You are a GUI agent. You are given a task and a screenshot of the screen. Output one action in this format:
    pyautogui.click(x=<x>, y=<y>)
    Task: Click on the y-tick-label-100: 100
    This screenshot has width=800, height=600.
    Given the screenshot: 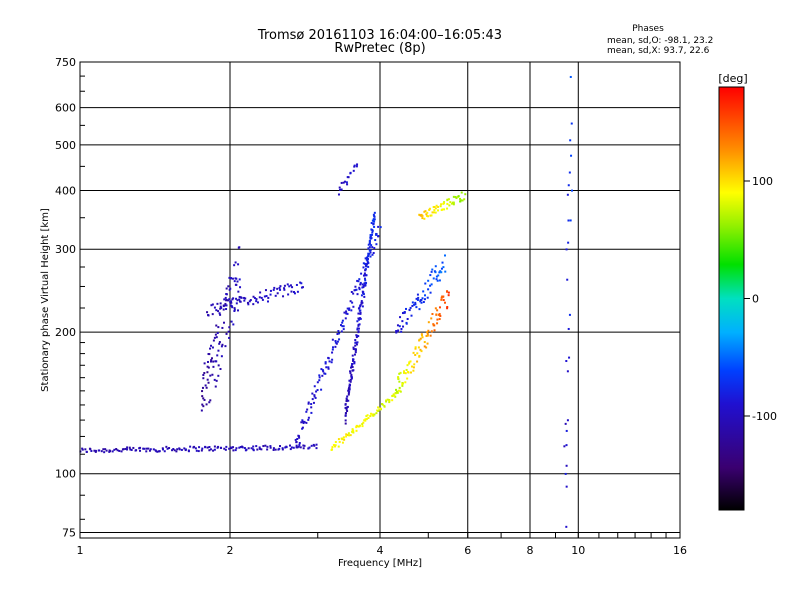 What is the action you would take?
    pyautogui.click(x=65, y=474)
    